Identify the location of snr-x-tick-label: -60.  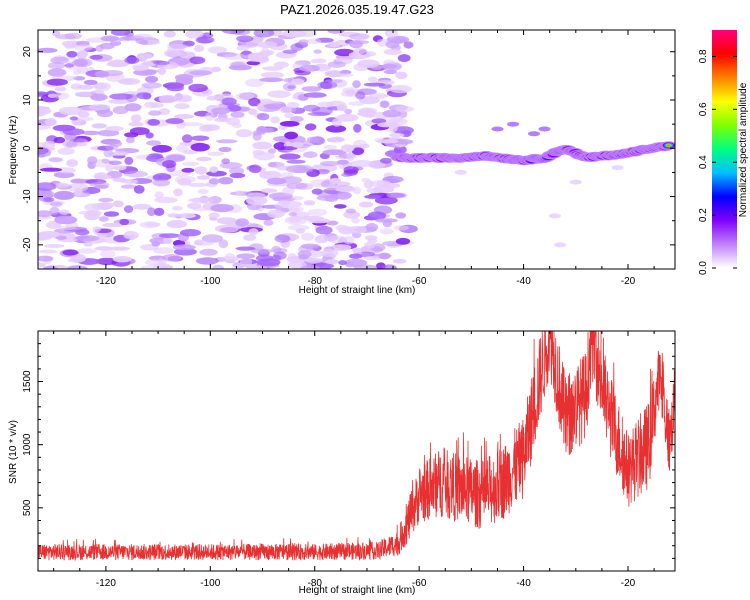
(419, 583).